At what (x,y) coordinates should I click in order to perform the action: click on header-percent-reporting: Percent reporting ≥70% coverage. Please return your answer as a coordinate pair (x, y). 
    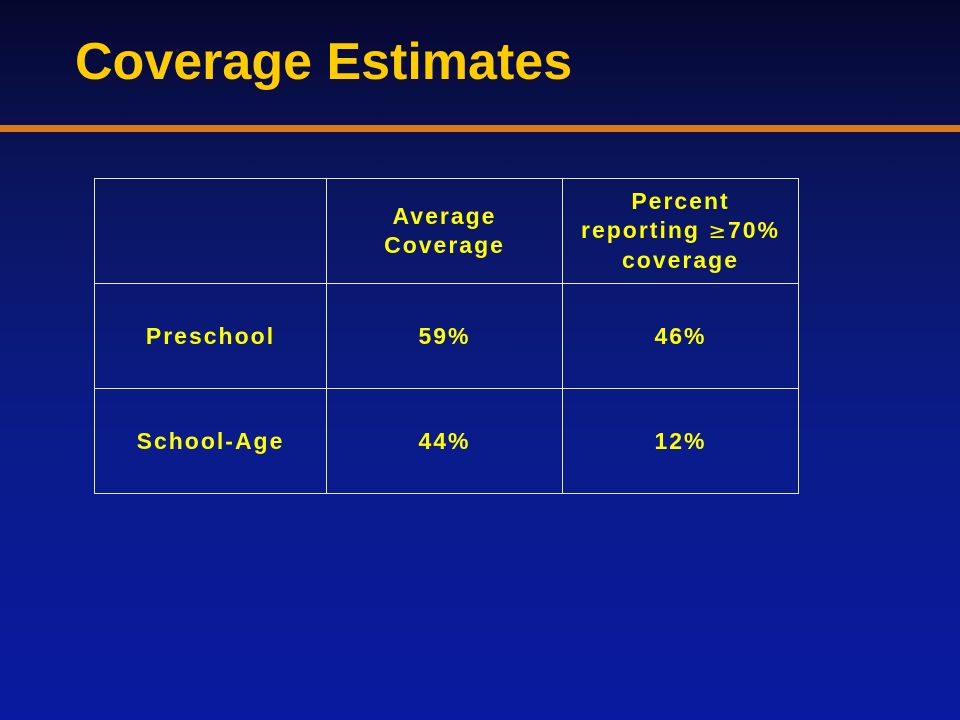
    Looking at the image, I should click on (680, 231).